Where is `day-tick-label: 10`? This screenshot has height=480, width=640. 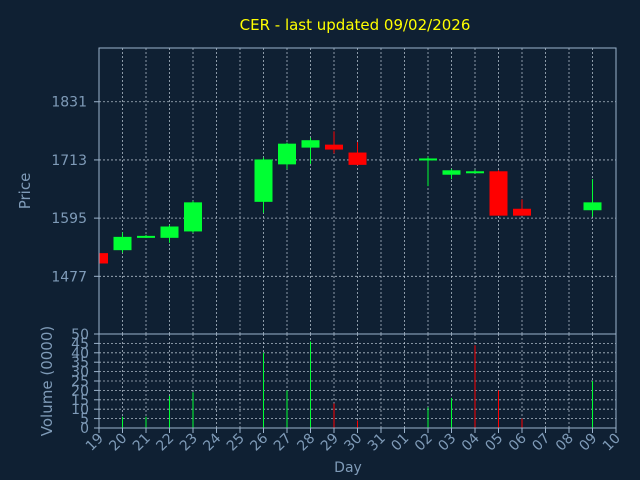
day-tick-label: 10 is located at coordinates (612, 443).